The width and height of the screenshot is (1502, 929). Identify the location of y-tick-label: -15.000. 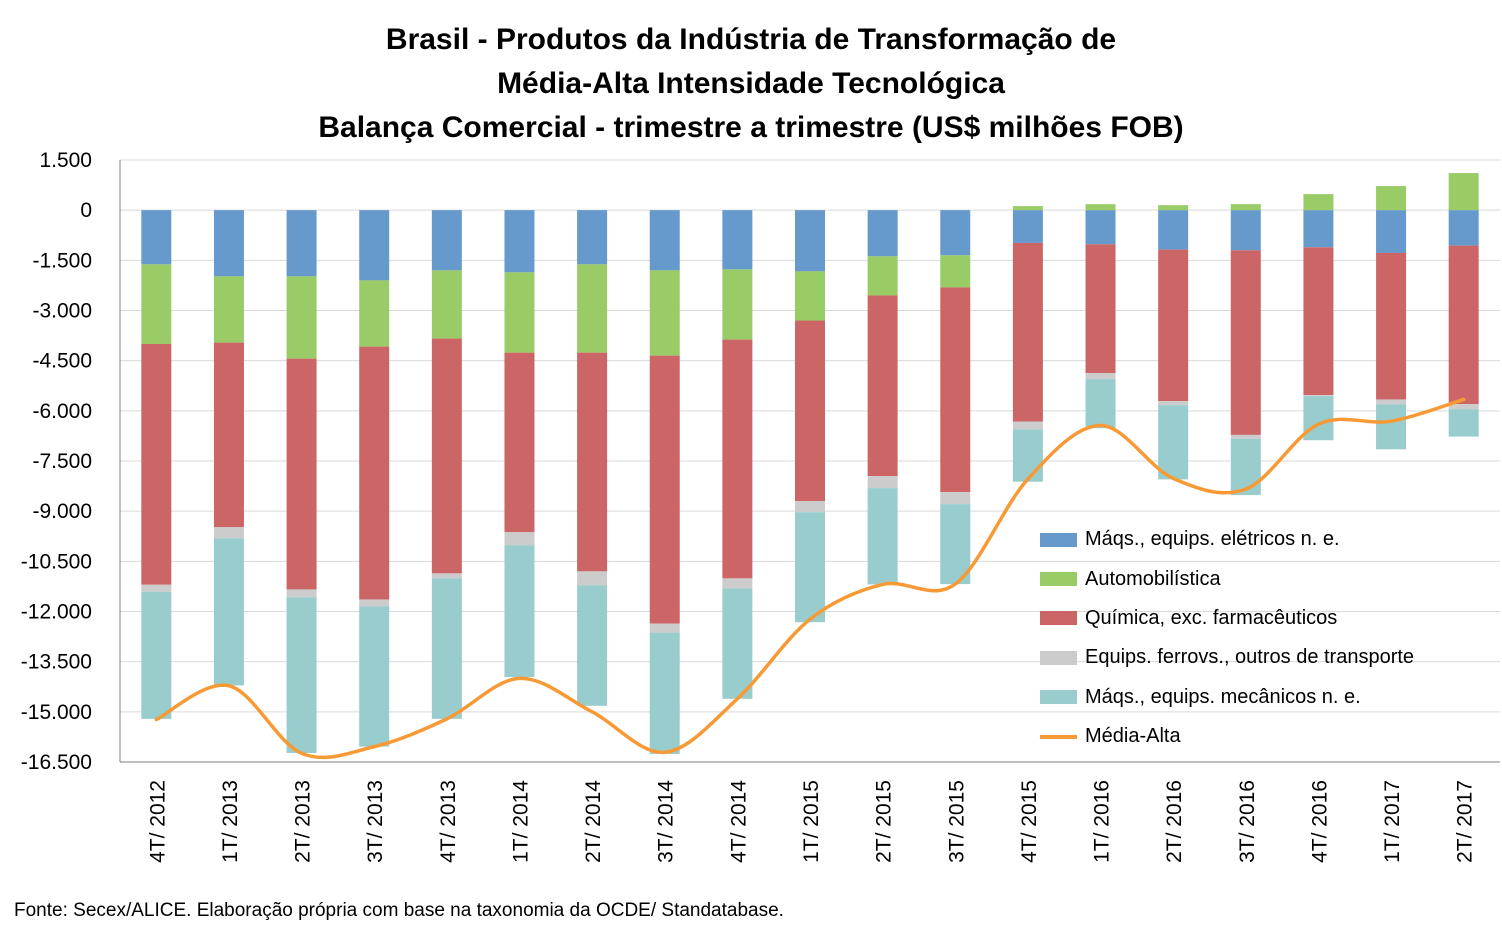
(56, 712).